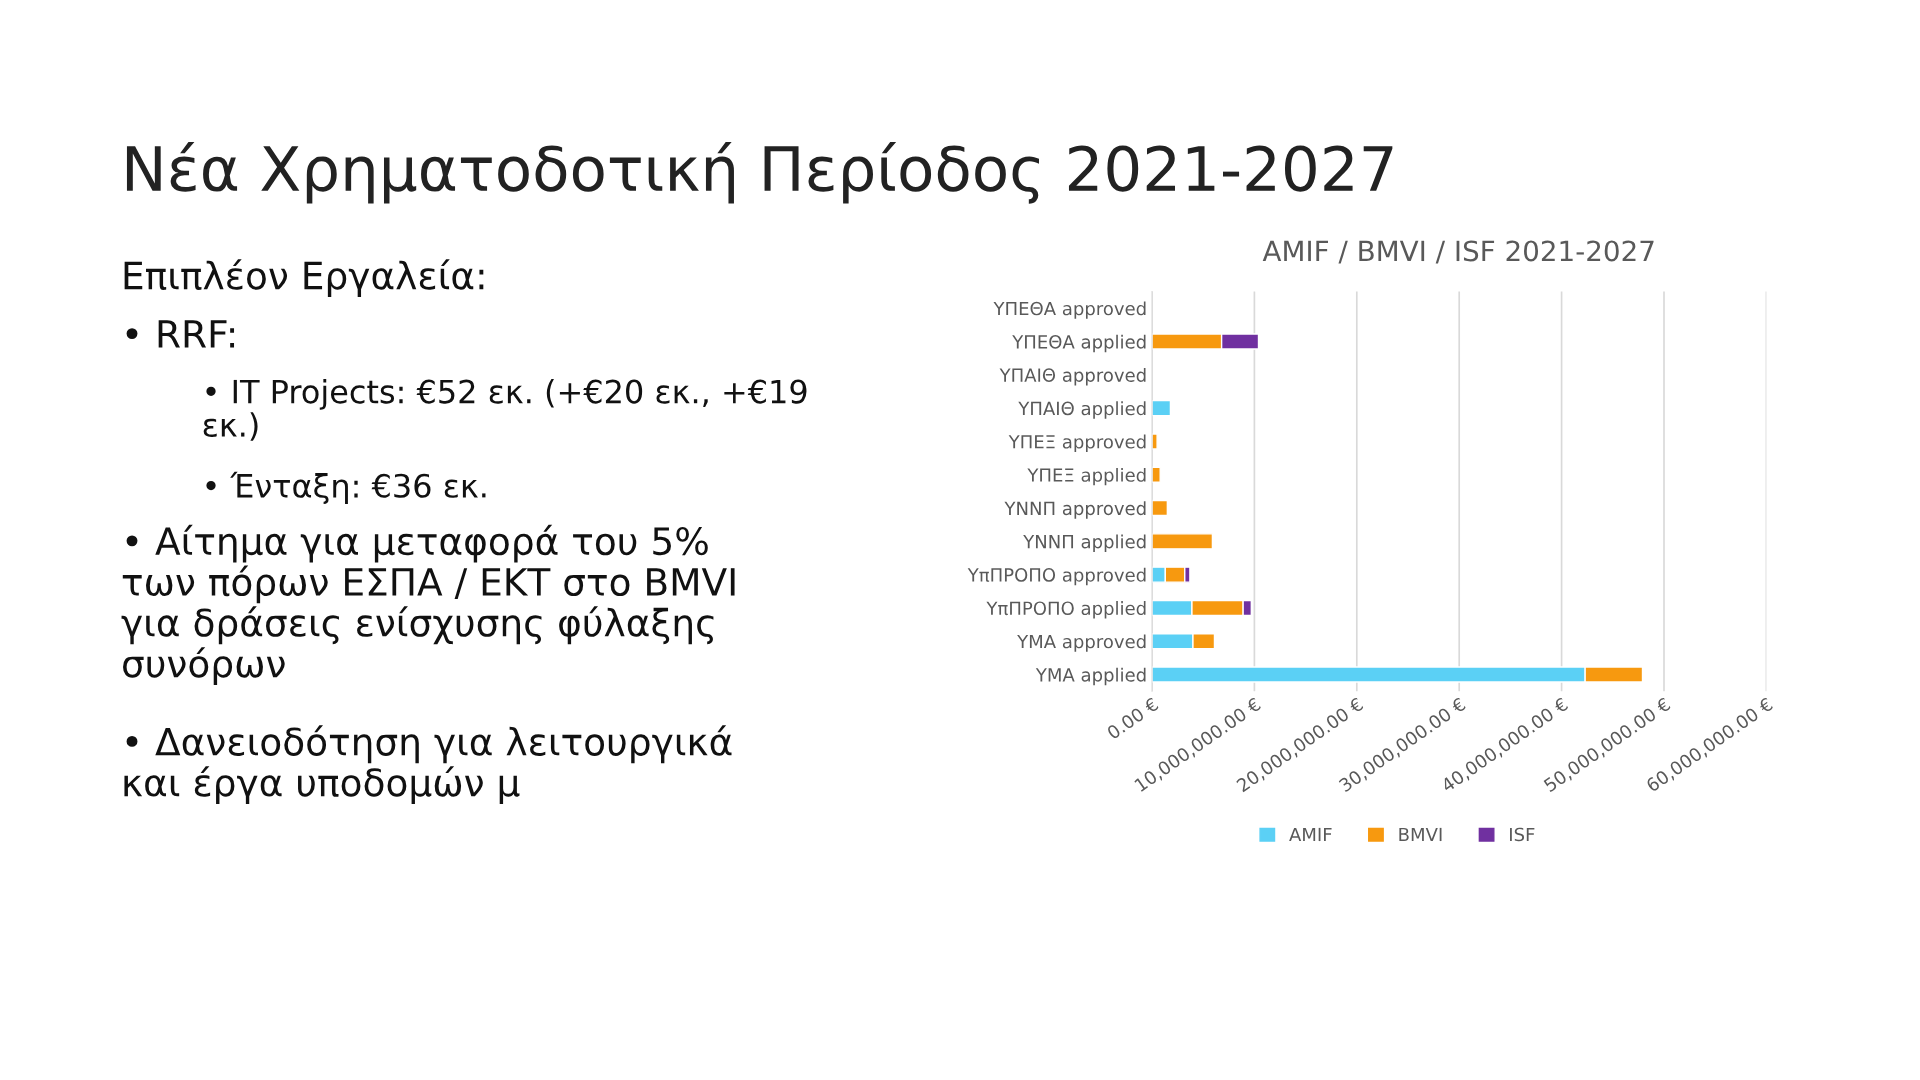 This screenshot has height=1080, width=1920. Describe the element at coordinates (1082, 410) in the screenshot. I see `y-tick-label: ΥΠΑΙΘ applied` at that location.